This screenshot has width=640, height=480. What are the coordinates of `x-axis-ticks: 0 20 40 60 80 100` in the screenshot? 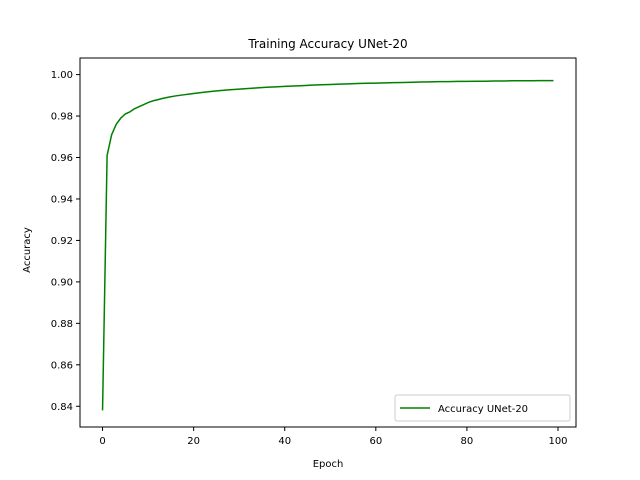 It's located at (333, 437).